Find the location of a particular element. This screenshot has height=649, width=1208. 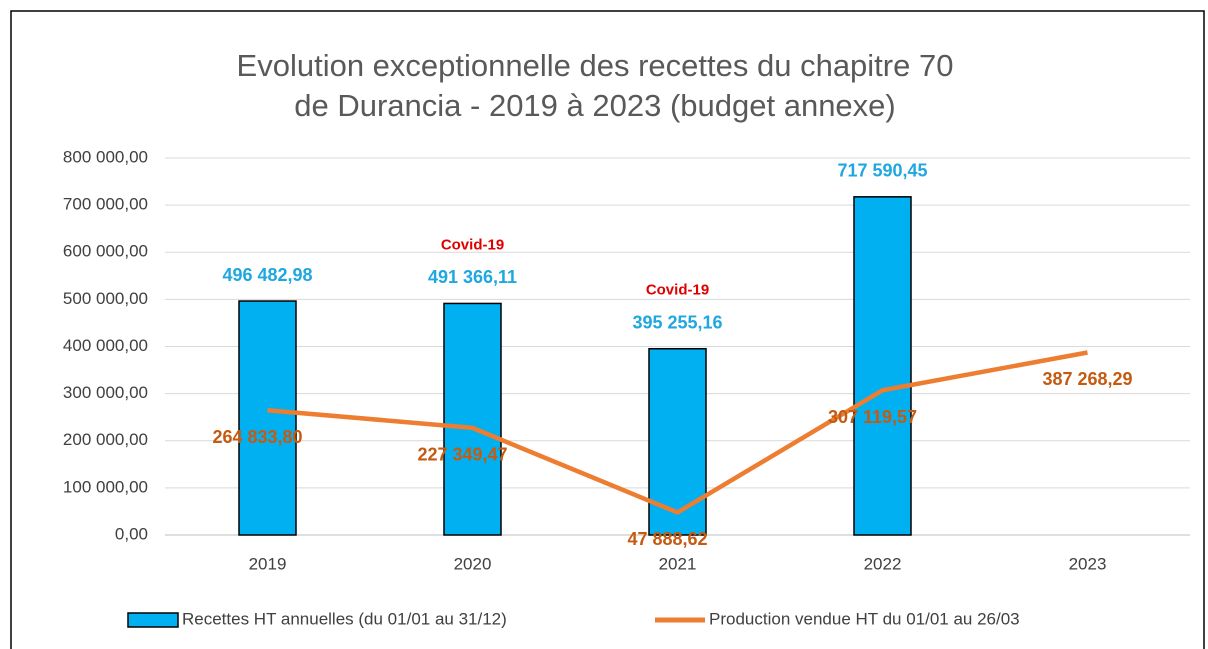

line-value-label: 47 888,62 is located at coordinates (667, 539).